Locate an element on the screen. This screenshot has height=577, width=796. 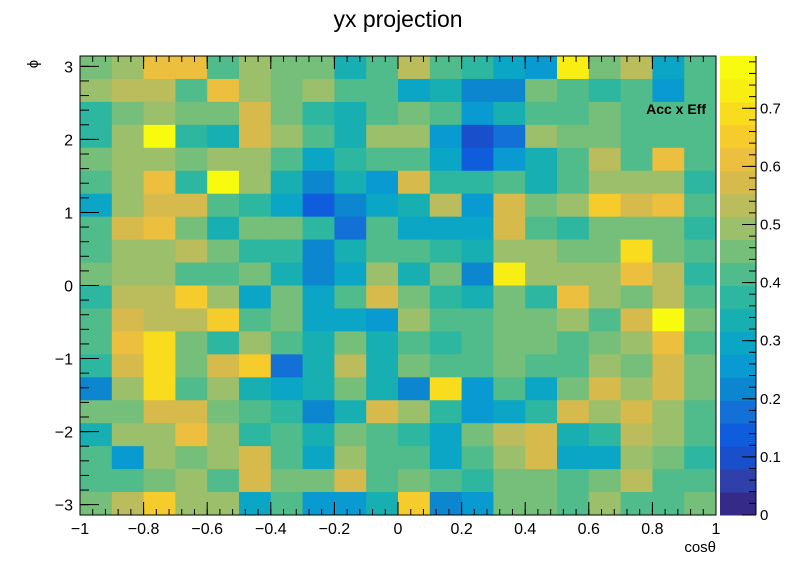
color-scale-swatch is located at coordinates (738, 90).